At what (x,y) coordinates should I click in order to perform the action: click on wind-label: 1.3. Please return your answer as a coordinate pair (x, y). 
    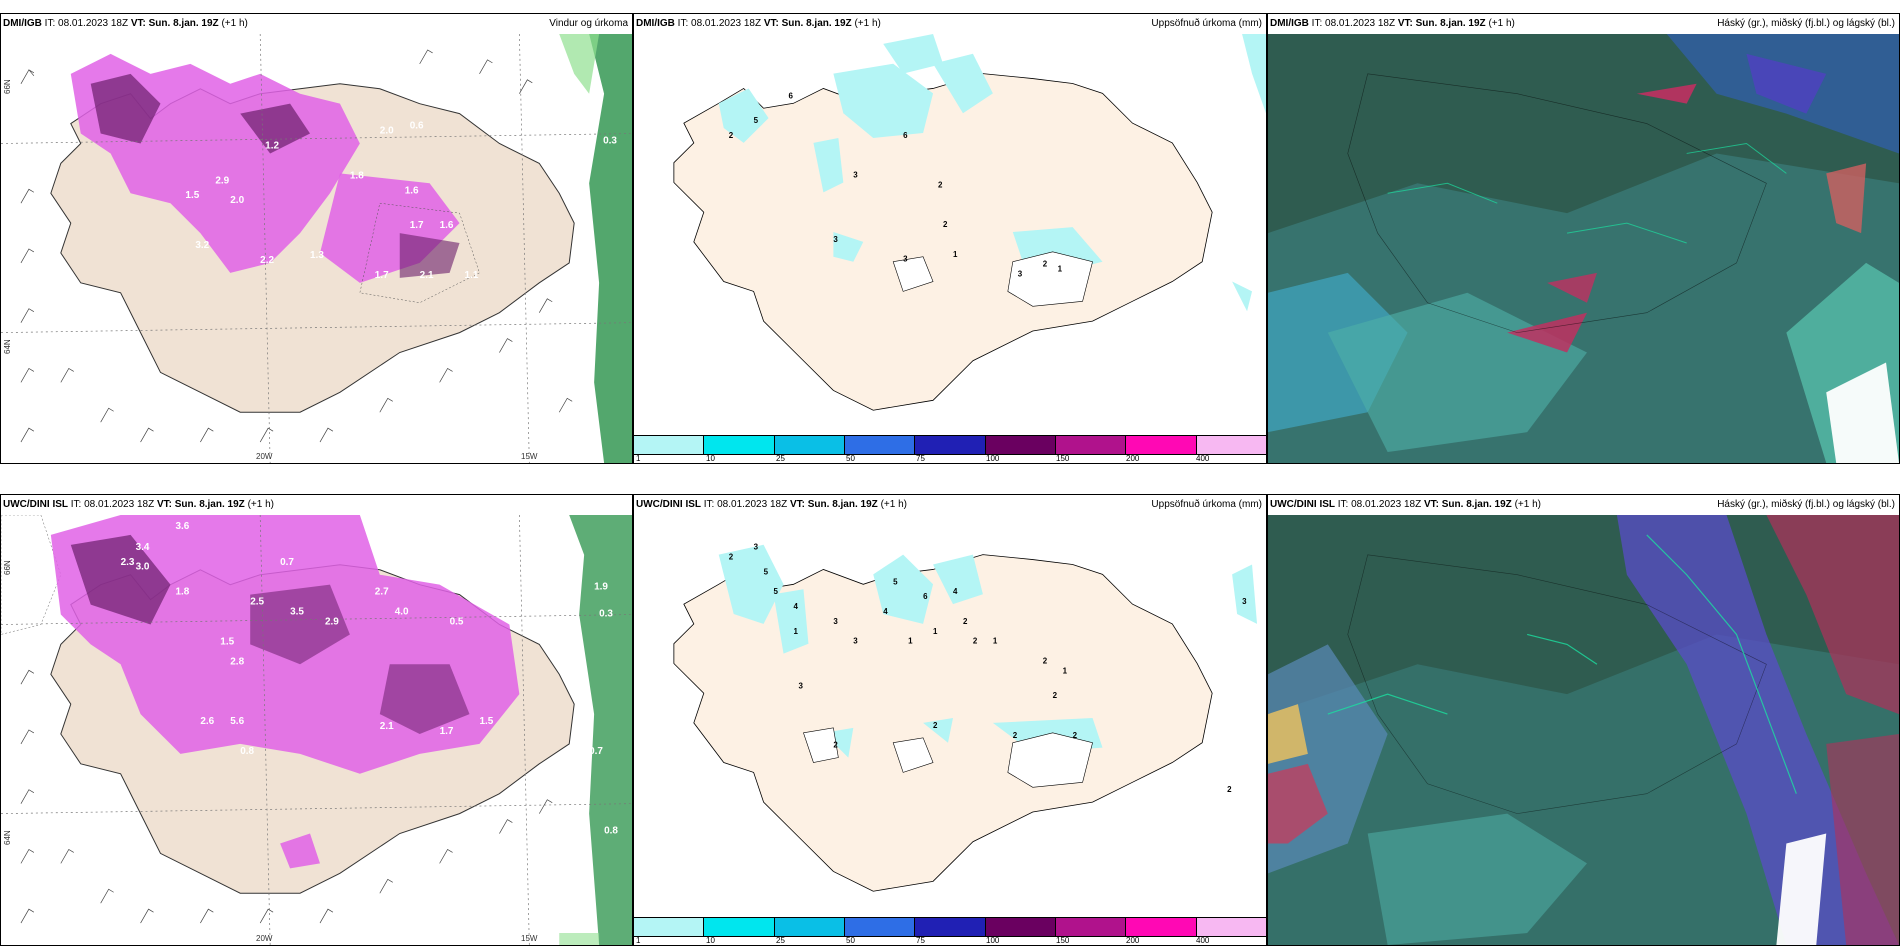
    Looking at the image, I should click on (317, 255).